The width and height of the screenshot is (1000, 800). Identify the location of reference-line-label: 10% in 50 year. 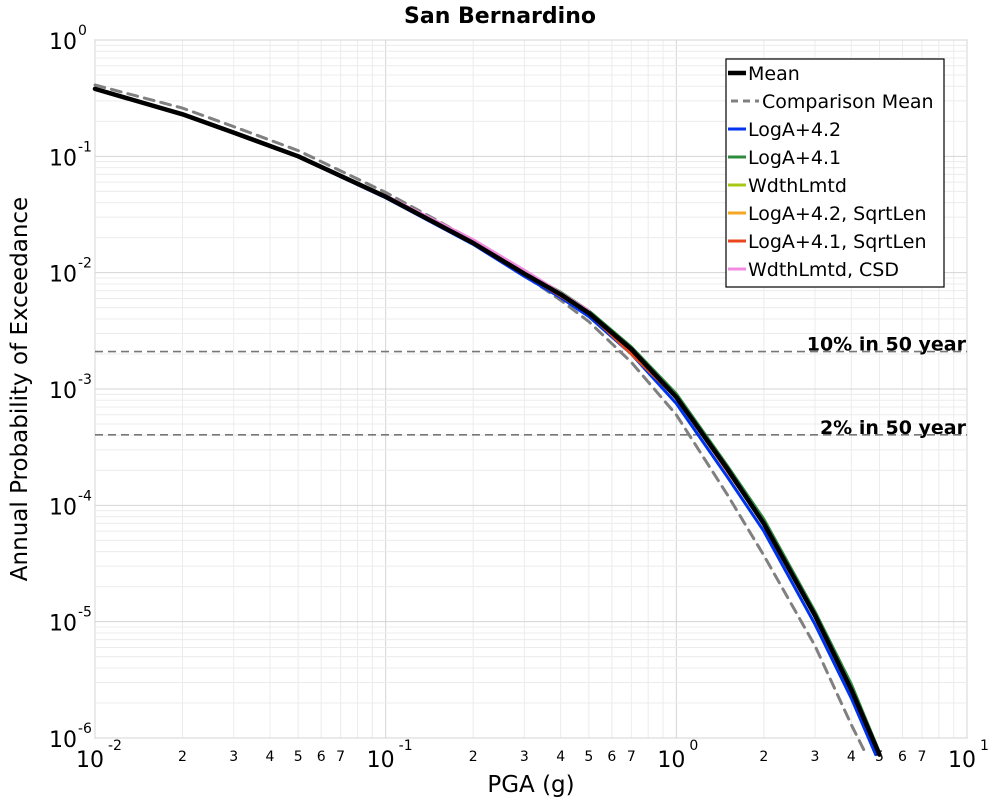
(887, 345).